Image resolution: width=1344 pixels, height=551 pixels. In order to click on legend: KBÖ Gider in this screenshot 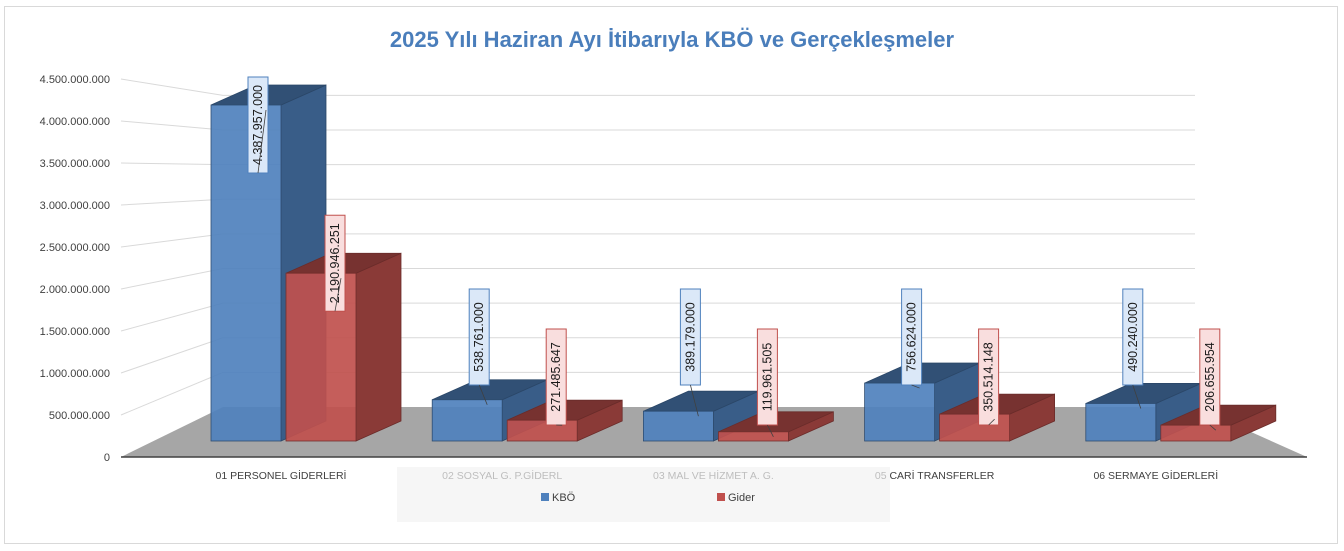, I will do `click(643, 494)`.